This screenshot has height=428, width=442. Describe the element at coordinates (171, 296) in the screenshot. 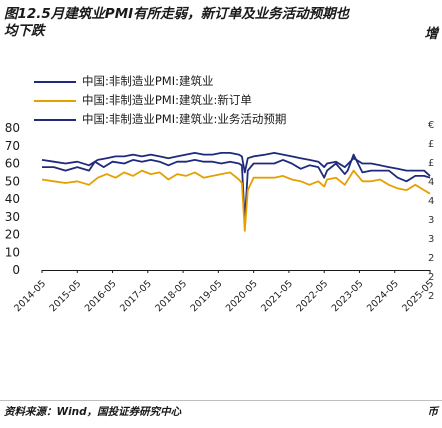

I see `x-tick-label: 2018-05` at that location.